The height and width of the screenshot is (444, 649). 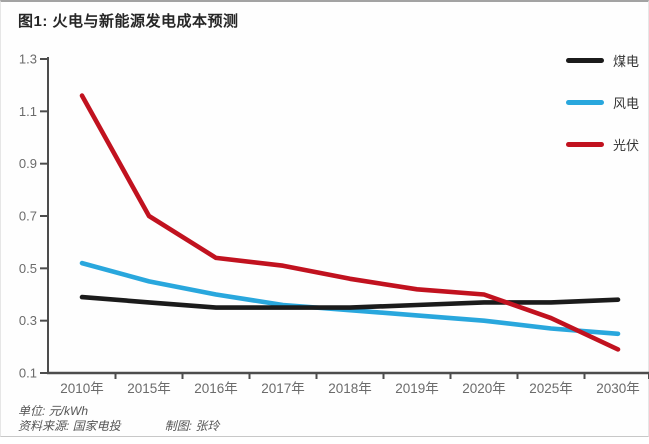 What do you see at coordinates (82, 388) in the screenshot?
I see `x-tick-label: 2010年` at bounding box center [82, 388].